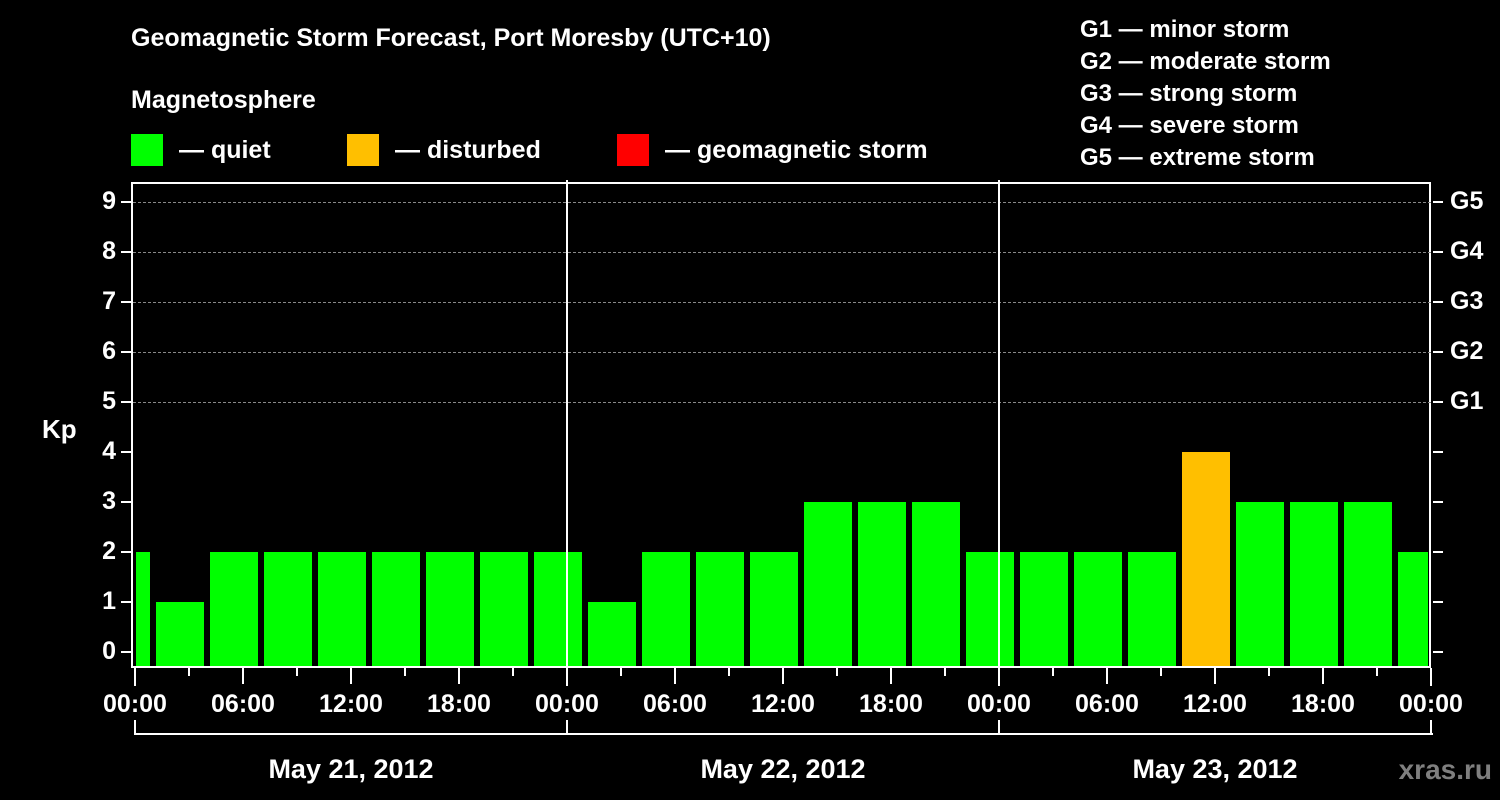  Describe the element at coordinates (1185, 29) in the screenshot. I see `storm-scale-g1: G1 — minor storm` at that location.